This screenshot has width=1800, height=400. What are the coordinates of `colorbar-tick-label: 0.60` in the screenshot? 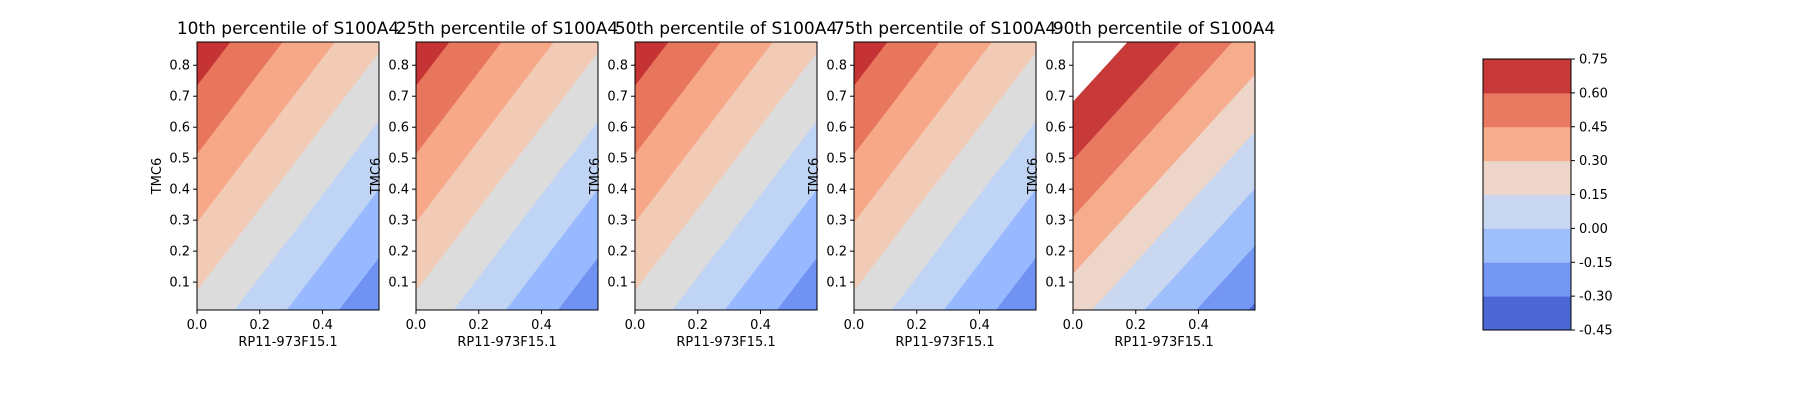 It's located at (1593, 93).